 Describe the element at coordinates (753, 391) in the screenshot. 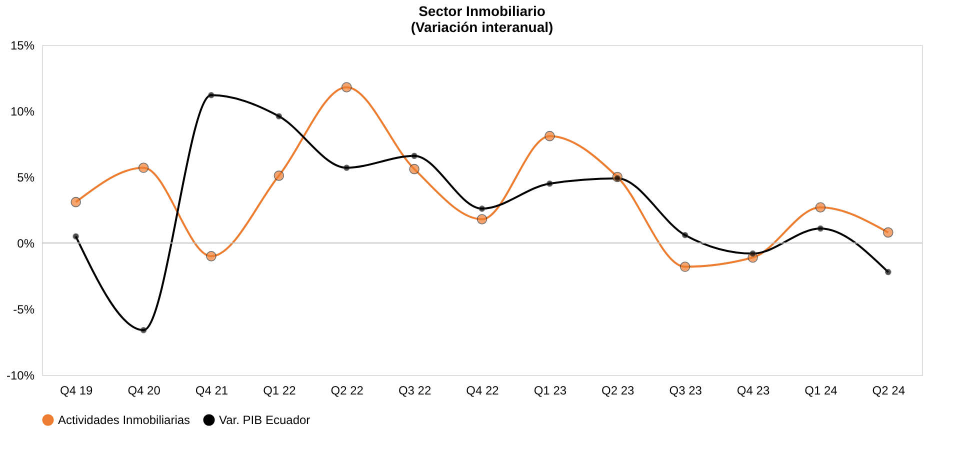

I see `x-tick-label: Q4 23` at that location.